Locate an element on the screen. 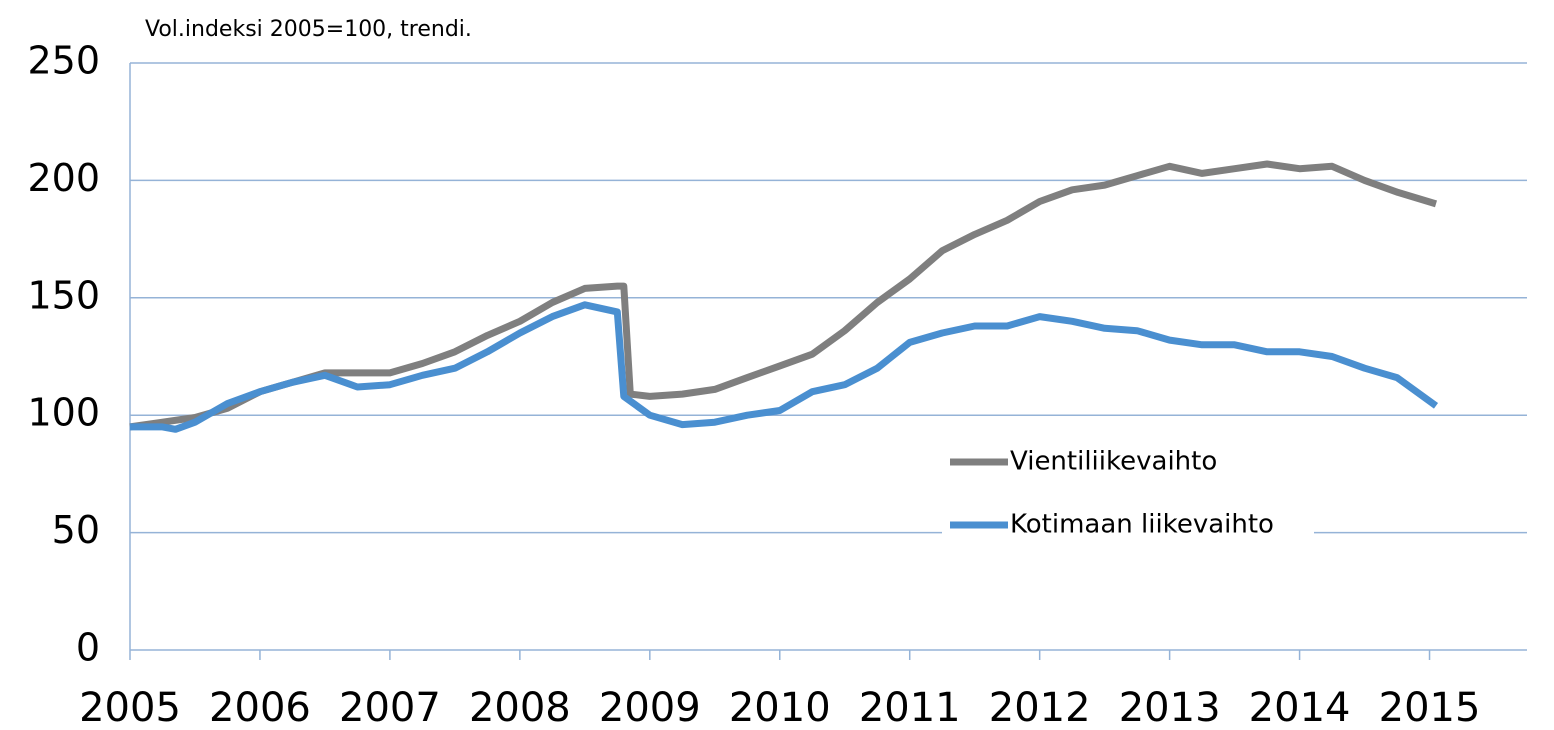 The image size is (1554, 730). x-tick-label: 2005 is located at coordinates (130, 707).